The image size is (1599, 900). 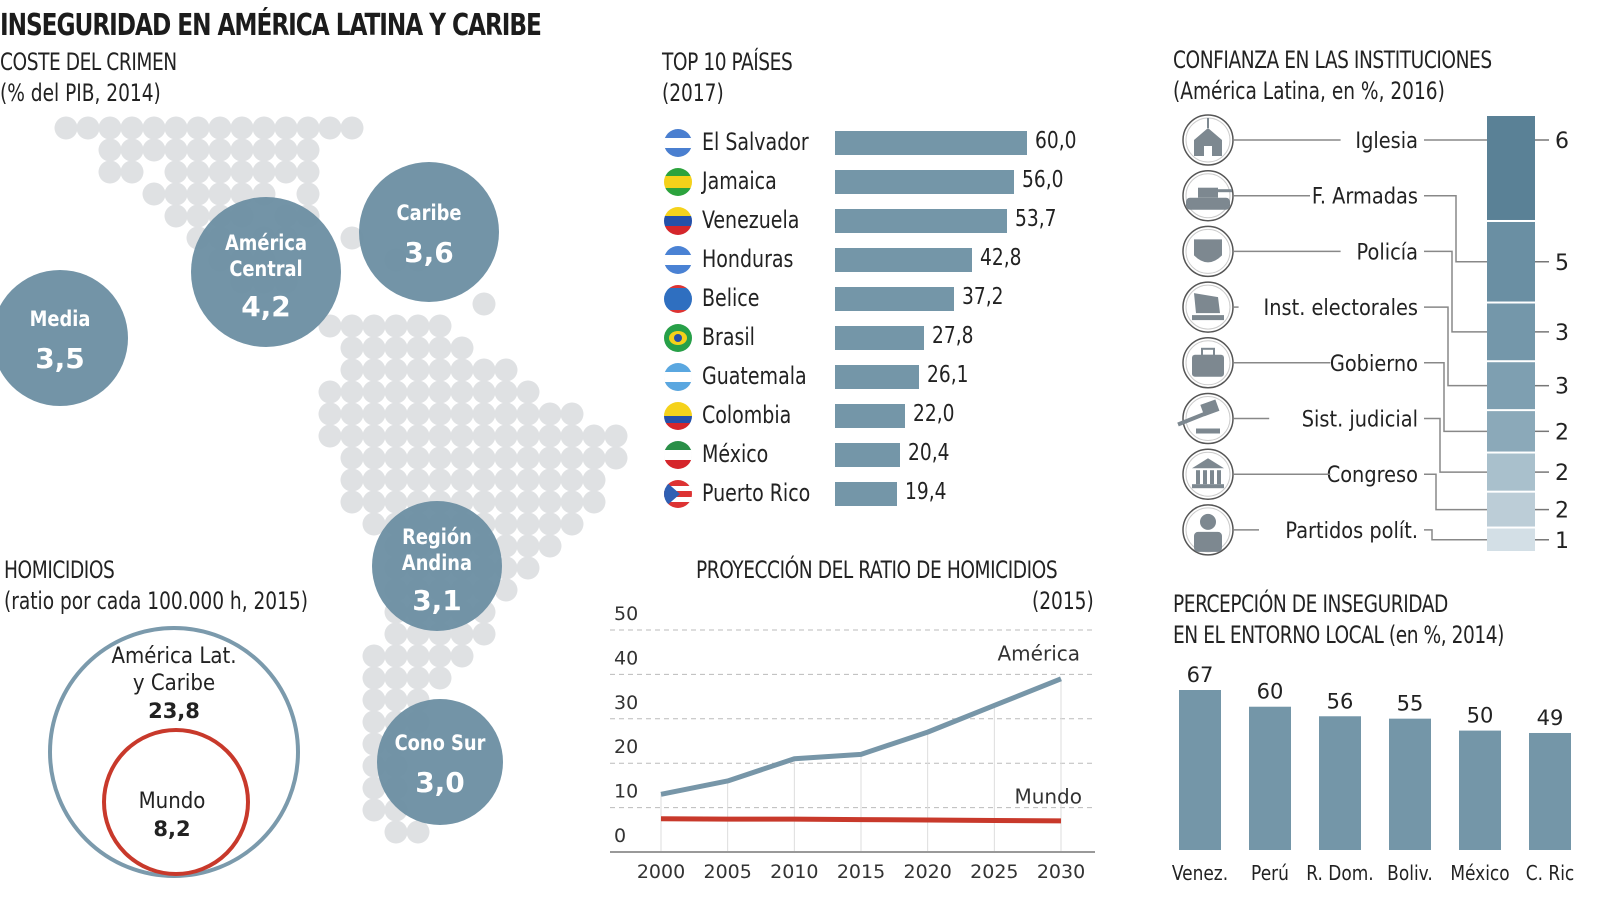 I want to click on confianza-label: Sist. judicial, so click(x=1360, y=418).